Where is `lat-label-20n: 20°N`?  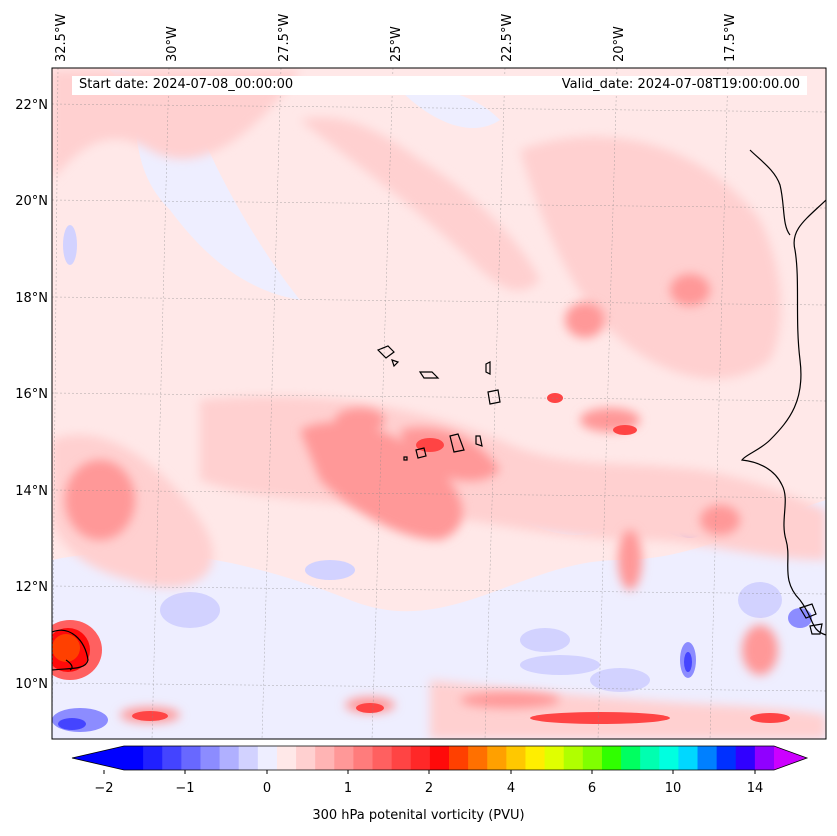 lat-label-20n: 20°N is located at coordinates (31, 201).